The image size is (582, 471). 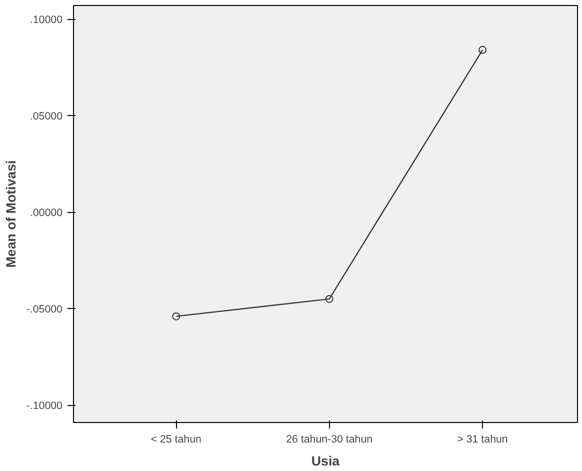 What do you see at coordinates (325, 461) in the screenshot?
I see `x-axis-title: Usia` at bounding box center [325, 461].